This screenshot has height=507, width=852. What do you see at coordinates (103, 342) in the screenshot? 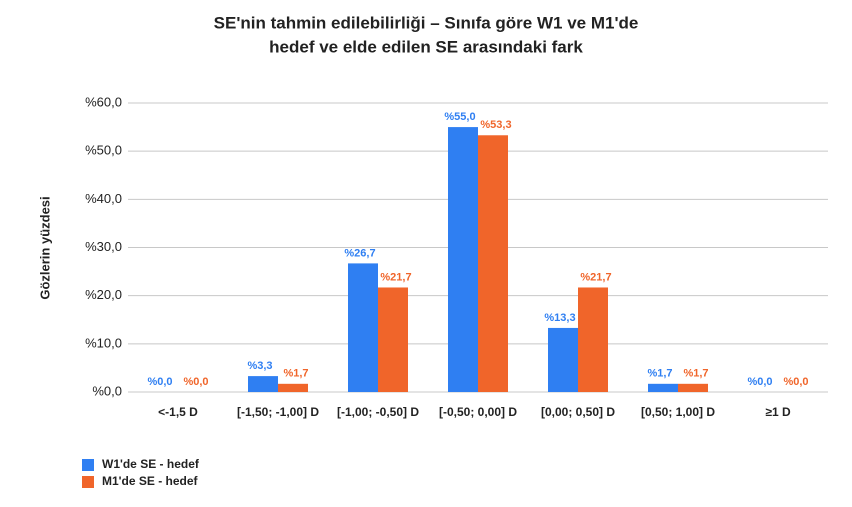
I see `y-tick-label: %10,0` at bounding box center [103, 342].